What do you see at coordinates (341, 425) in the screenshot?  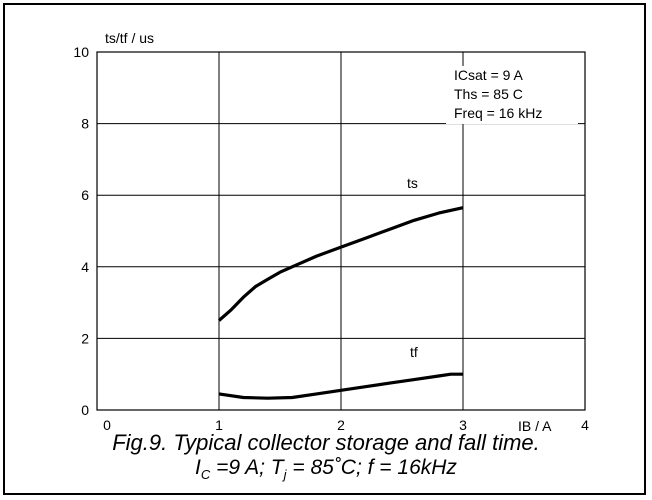 I see `x-tick-label: 2` at bounding box center [341, 425].